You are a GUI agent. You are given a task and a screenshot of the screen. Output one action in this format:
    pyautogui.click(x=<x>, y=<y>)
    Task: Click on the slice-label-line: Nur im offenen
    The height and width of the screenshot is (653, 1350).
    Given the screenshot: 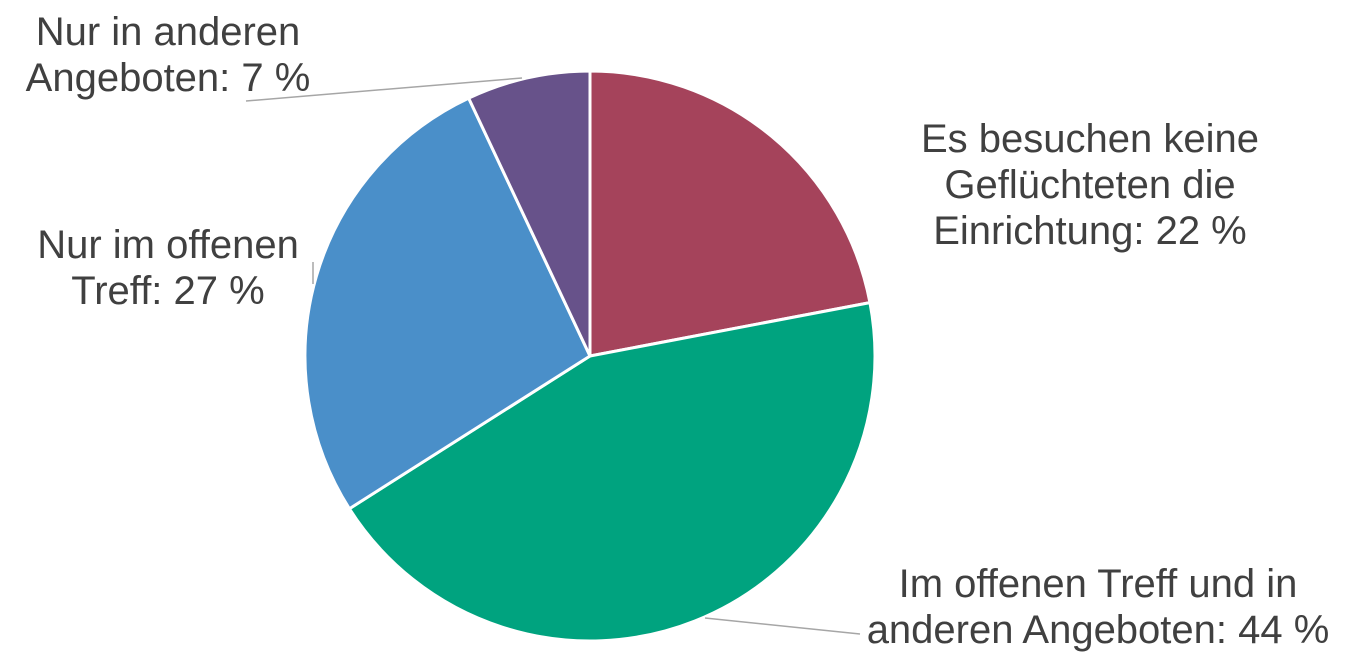 What is the action you would take?
    pyautogui.click(x=168, y=245)
    